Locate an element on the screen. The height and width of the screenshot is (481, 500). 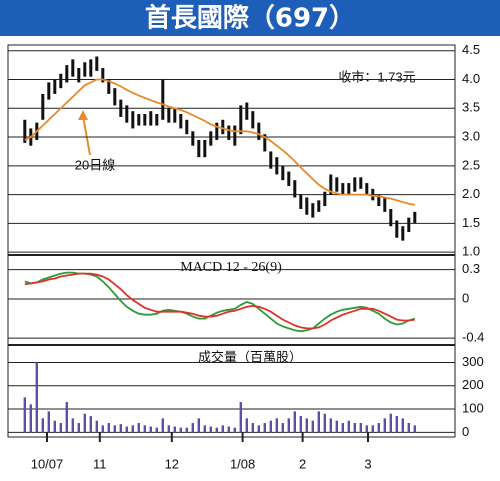
title: 首長國際（697） is located at coordinates (250, 18).